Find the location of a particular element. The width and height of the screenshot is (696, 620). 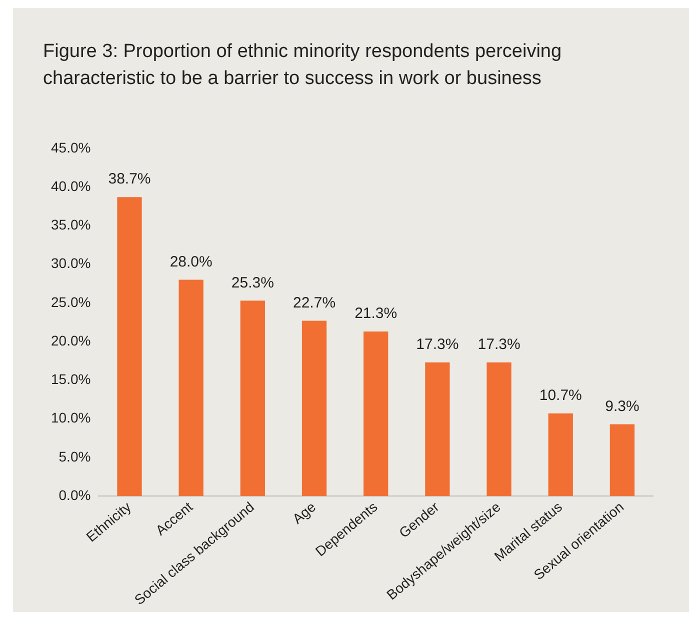

y-tick-label: 10.0% is located at coordinates (70, 418).